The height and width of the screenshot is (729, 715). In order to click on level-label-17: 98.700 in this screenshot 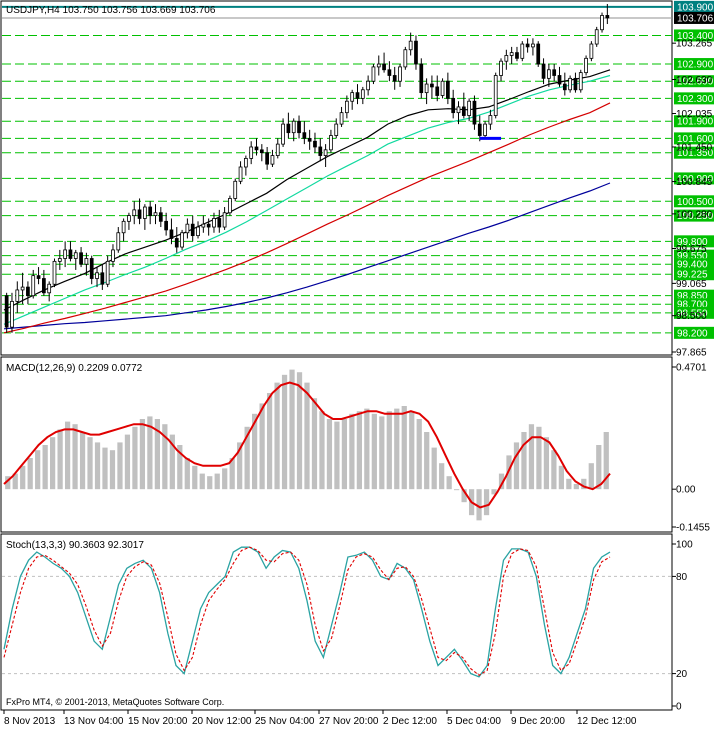, I will do `click(692, 305)`.